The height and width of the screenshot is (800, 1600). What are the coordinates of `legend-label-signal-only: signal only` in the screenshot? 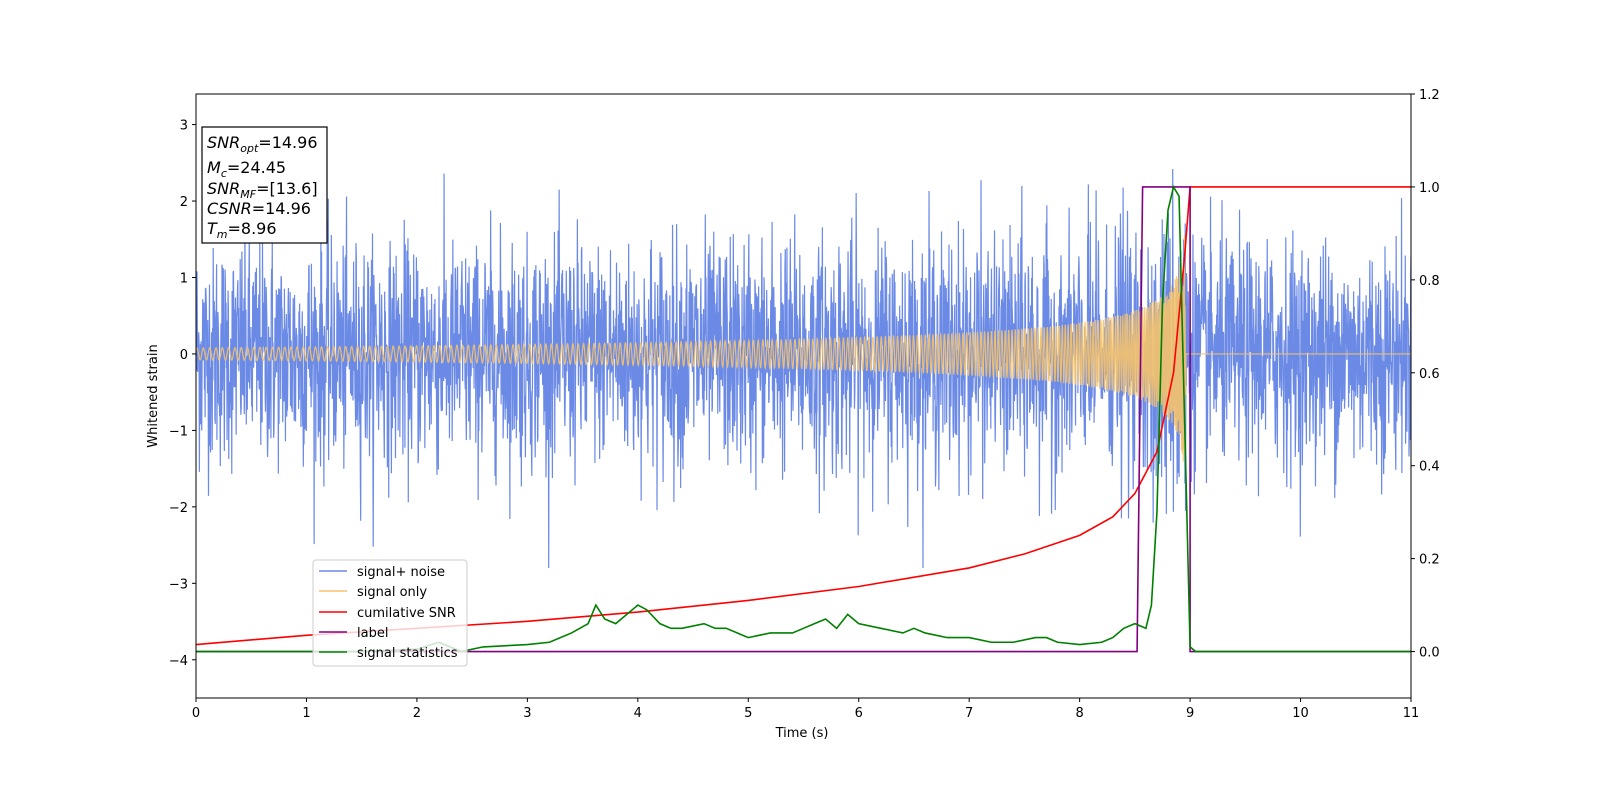 It's located at (392, 592).